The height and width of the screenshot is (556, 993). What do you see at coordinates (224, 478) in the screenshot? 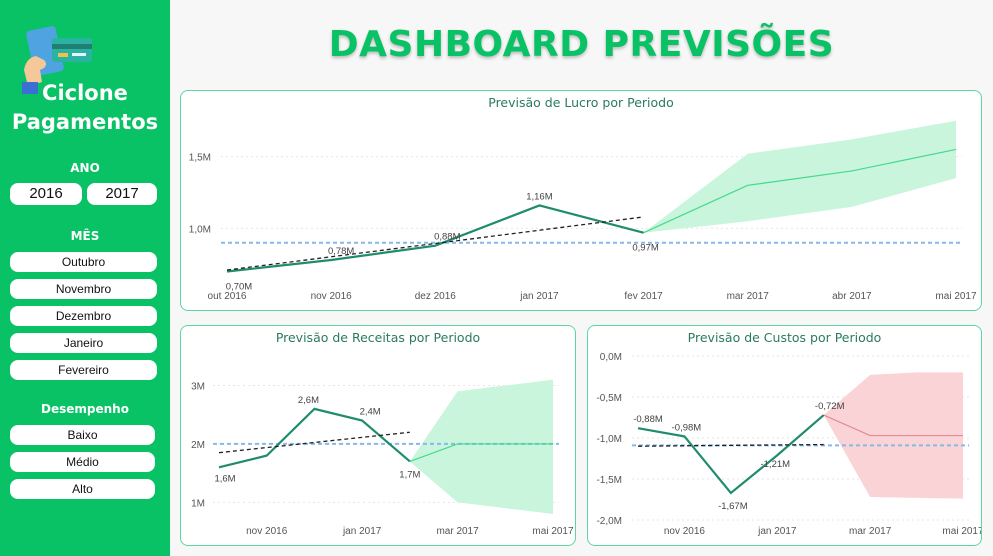
I see `data-label: 1,6M` at bounding box center [224, 478].